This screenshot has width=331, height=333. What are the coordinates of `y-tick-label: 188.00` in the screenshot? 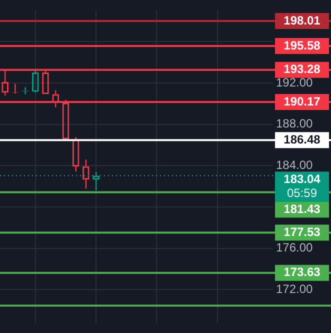 It's located at (295, 123).